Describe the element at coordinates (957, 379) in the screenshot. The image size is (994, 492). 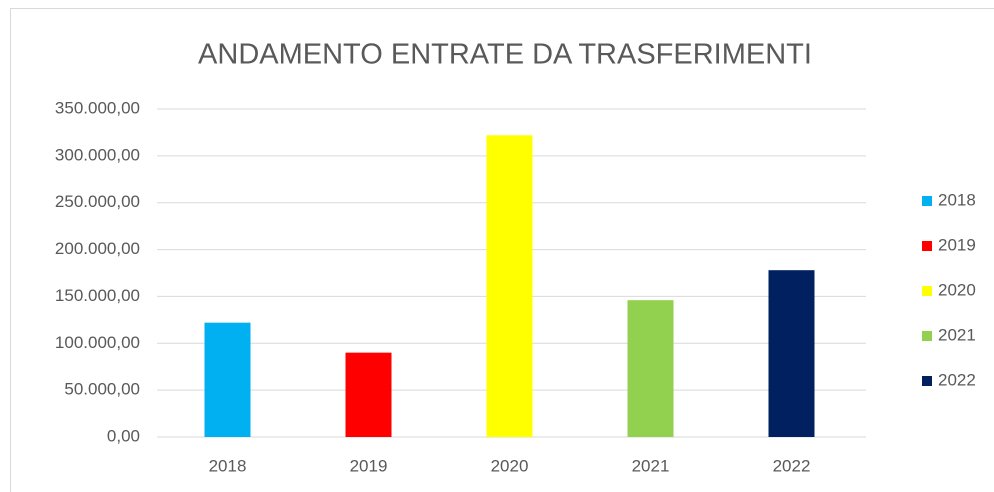
I see `legend-label: 2022` at that location.